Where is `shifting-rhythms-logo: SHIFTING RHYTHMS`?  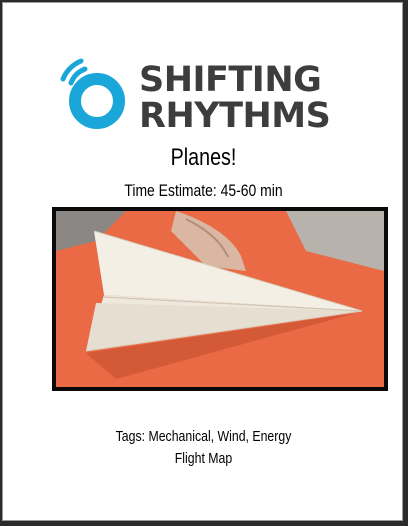 shifting-rhythms-logo: SHIFTING RHYTHMS is located at coordinates (202, 95).